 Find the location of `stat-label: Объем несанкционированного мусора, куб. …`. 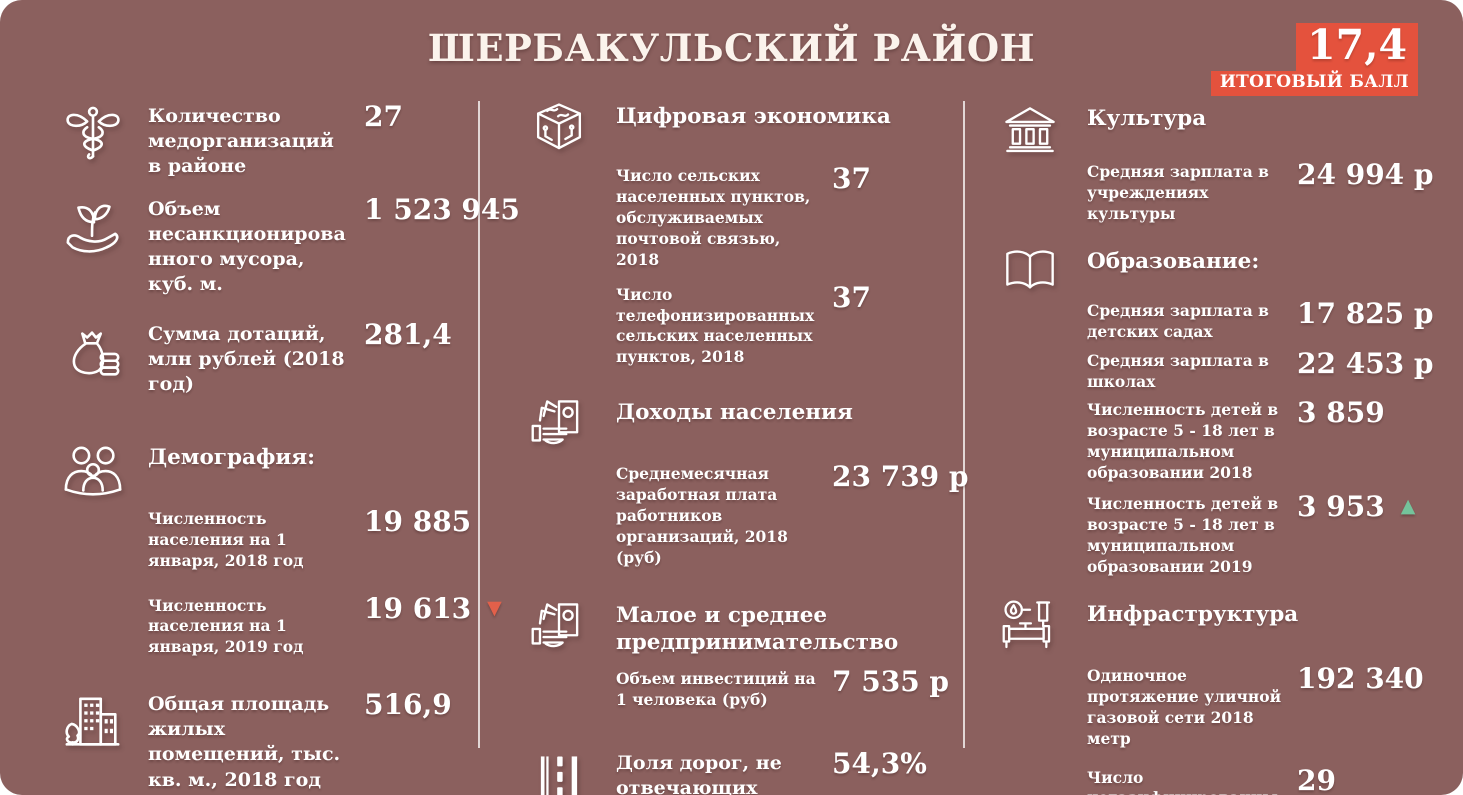

stat-label: Объем несанкционированного мусора, куб. … is located at coordinates (247, 247).